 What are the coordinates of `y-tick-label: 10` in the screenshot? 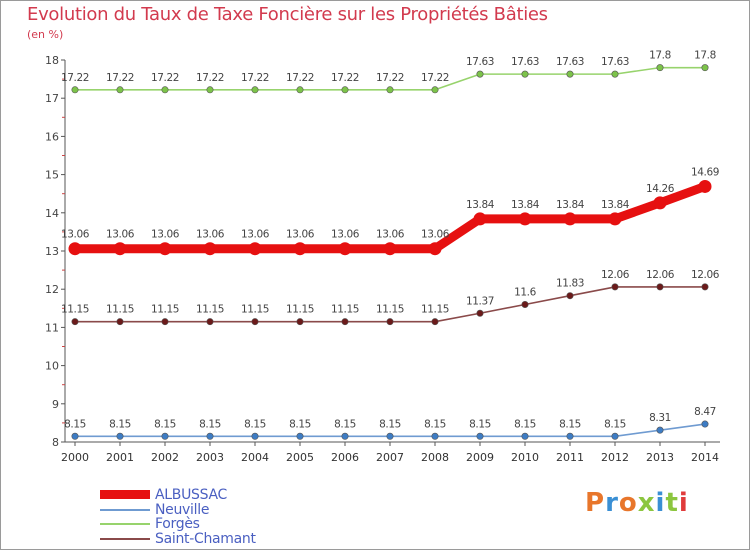 It's located at (52, 366).